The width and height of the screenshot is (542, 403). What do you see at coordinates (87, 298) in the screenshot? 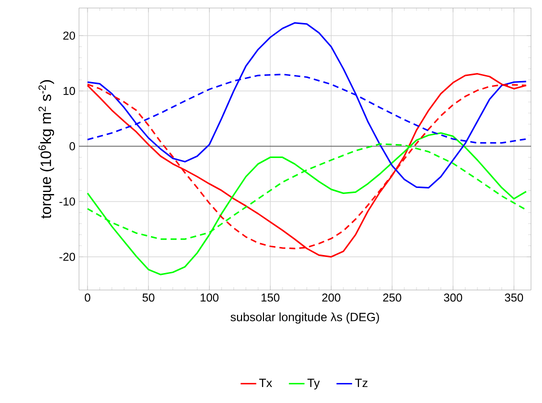
I see `x-tick-label: 0` at bounding box center [87, 298].